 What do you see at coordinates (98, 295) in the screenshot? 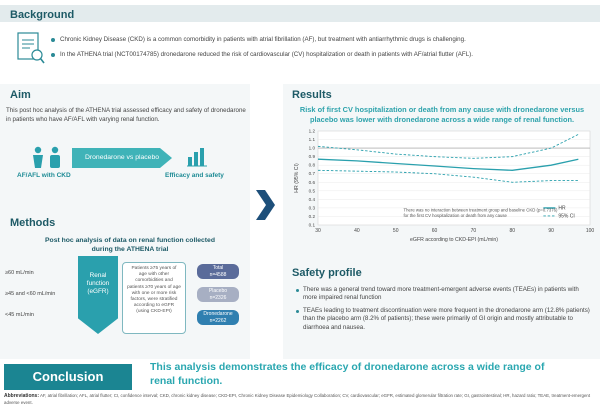
I see `renal-function-arrow: Renal function (eGFR)` at bounding box center [98, 295].